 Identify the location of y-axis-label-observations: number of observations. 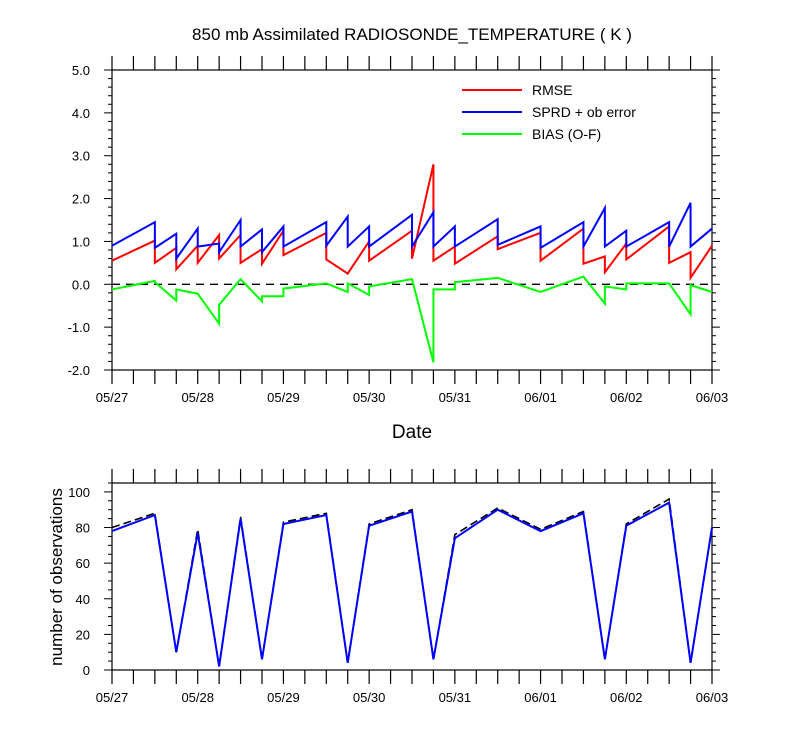
(56, 577).